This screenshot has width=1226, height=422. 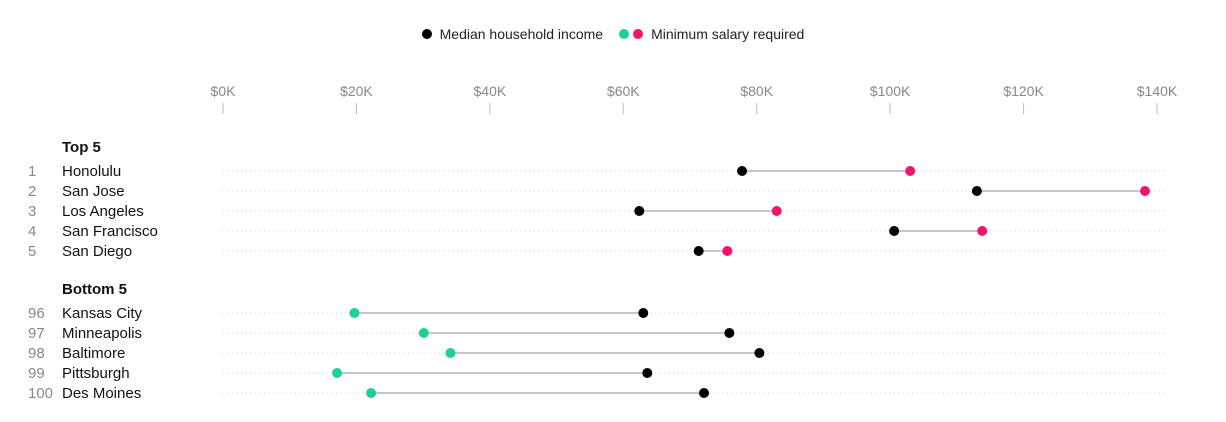 What do you see at coordinates (32, 211) in the screenshot?
I see `row-rank: 3` at bounding box center [32, 211].